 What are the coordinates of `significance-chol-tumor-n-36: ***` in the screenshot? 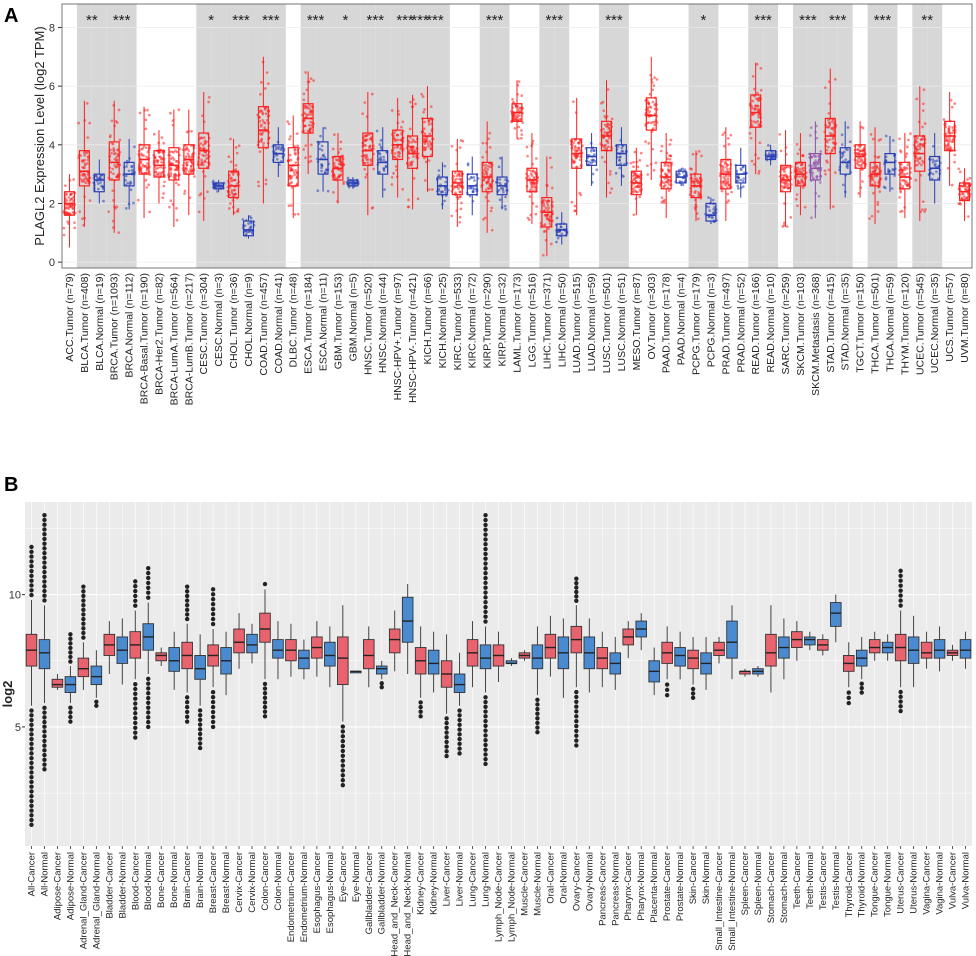 It's located at (241, 20).